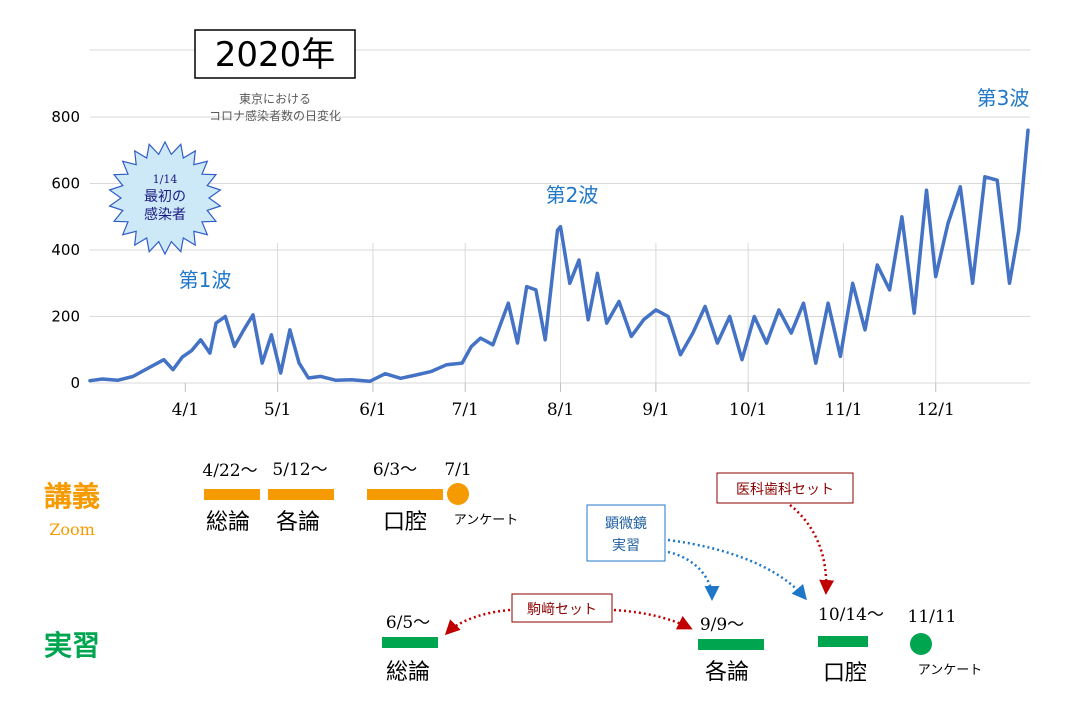 This screenshot has width=1080, height=720. Describe the element at coordinates (486, 520) in the screenshot. I see `lecture-topic-4: アンケート` at that location.